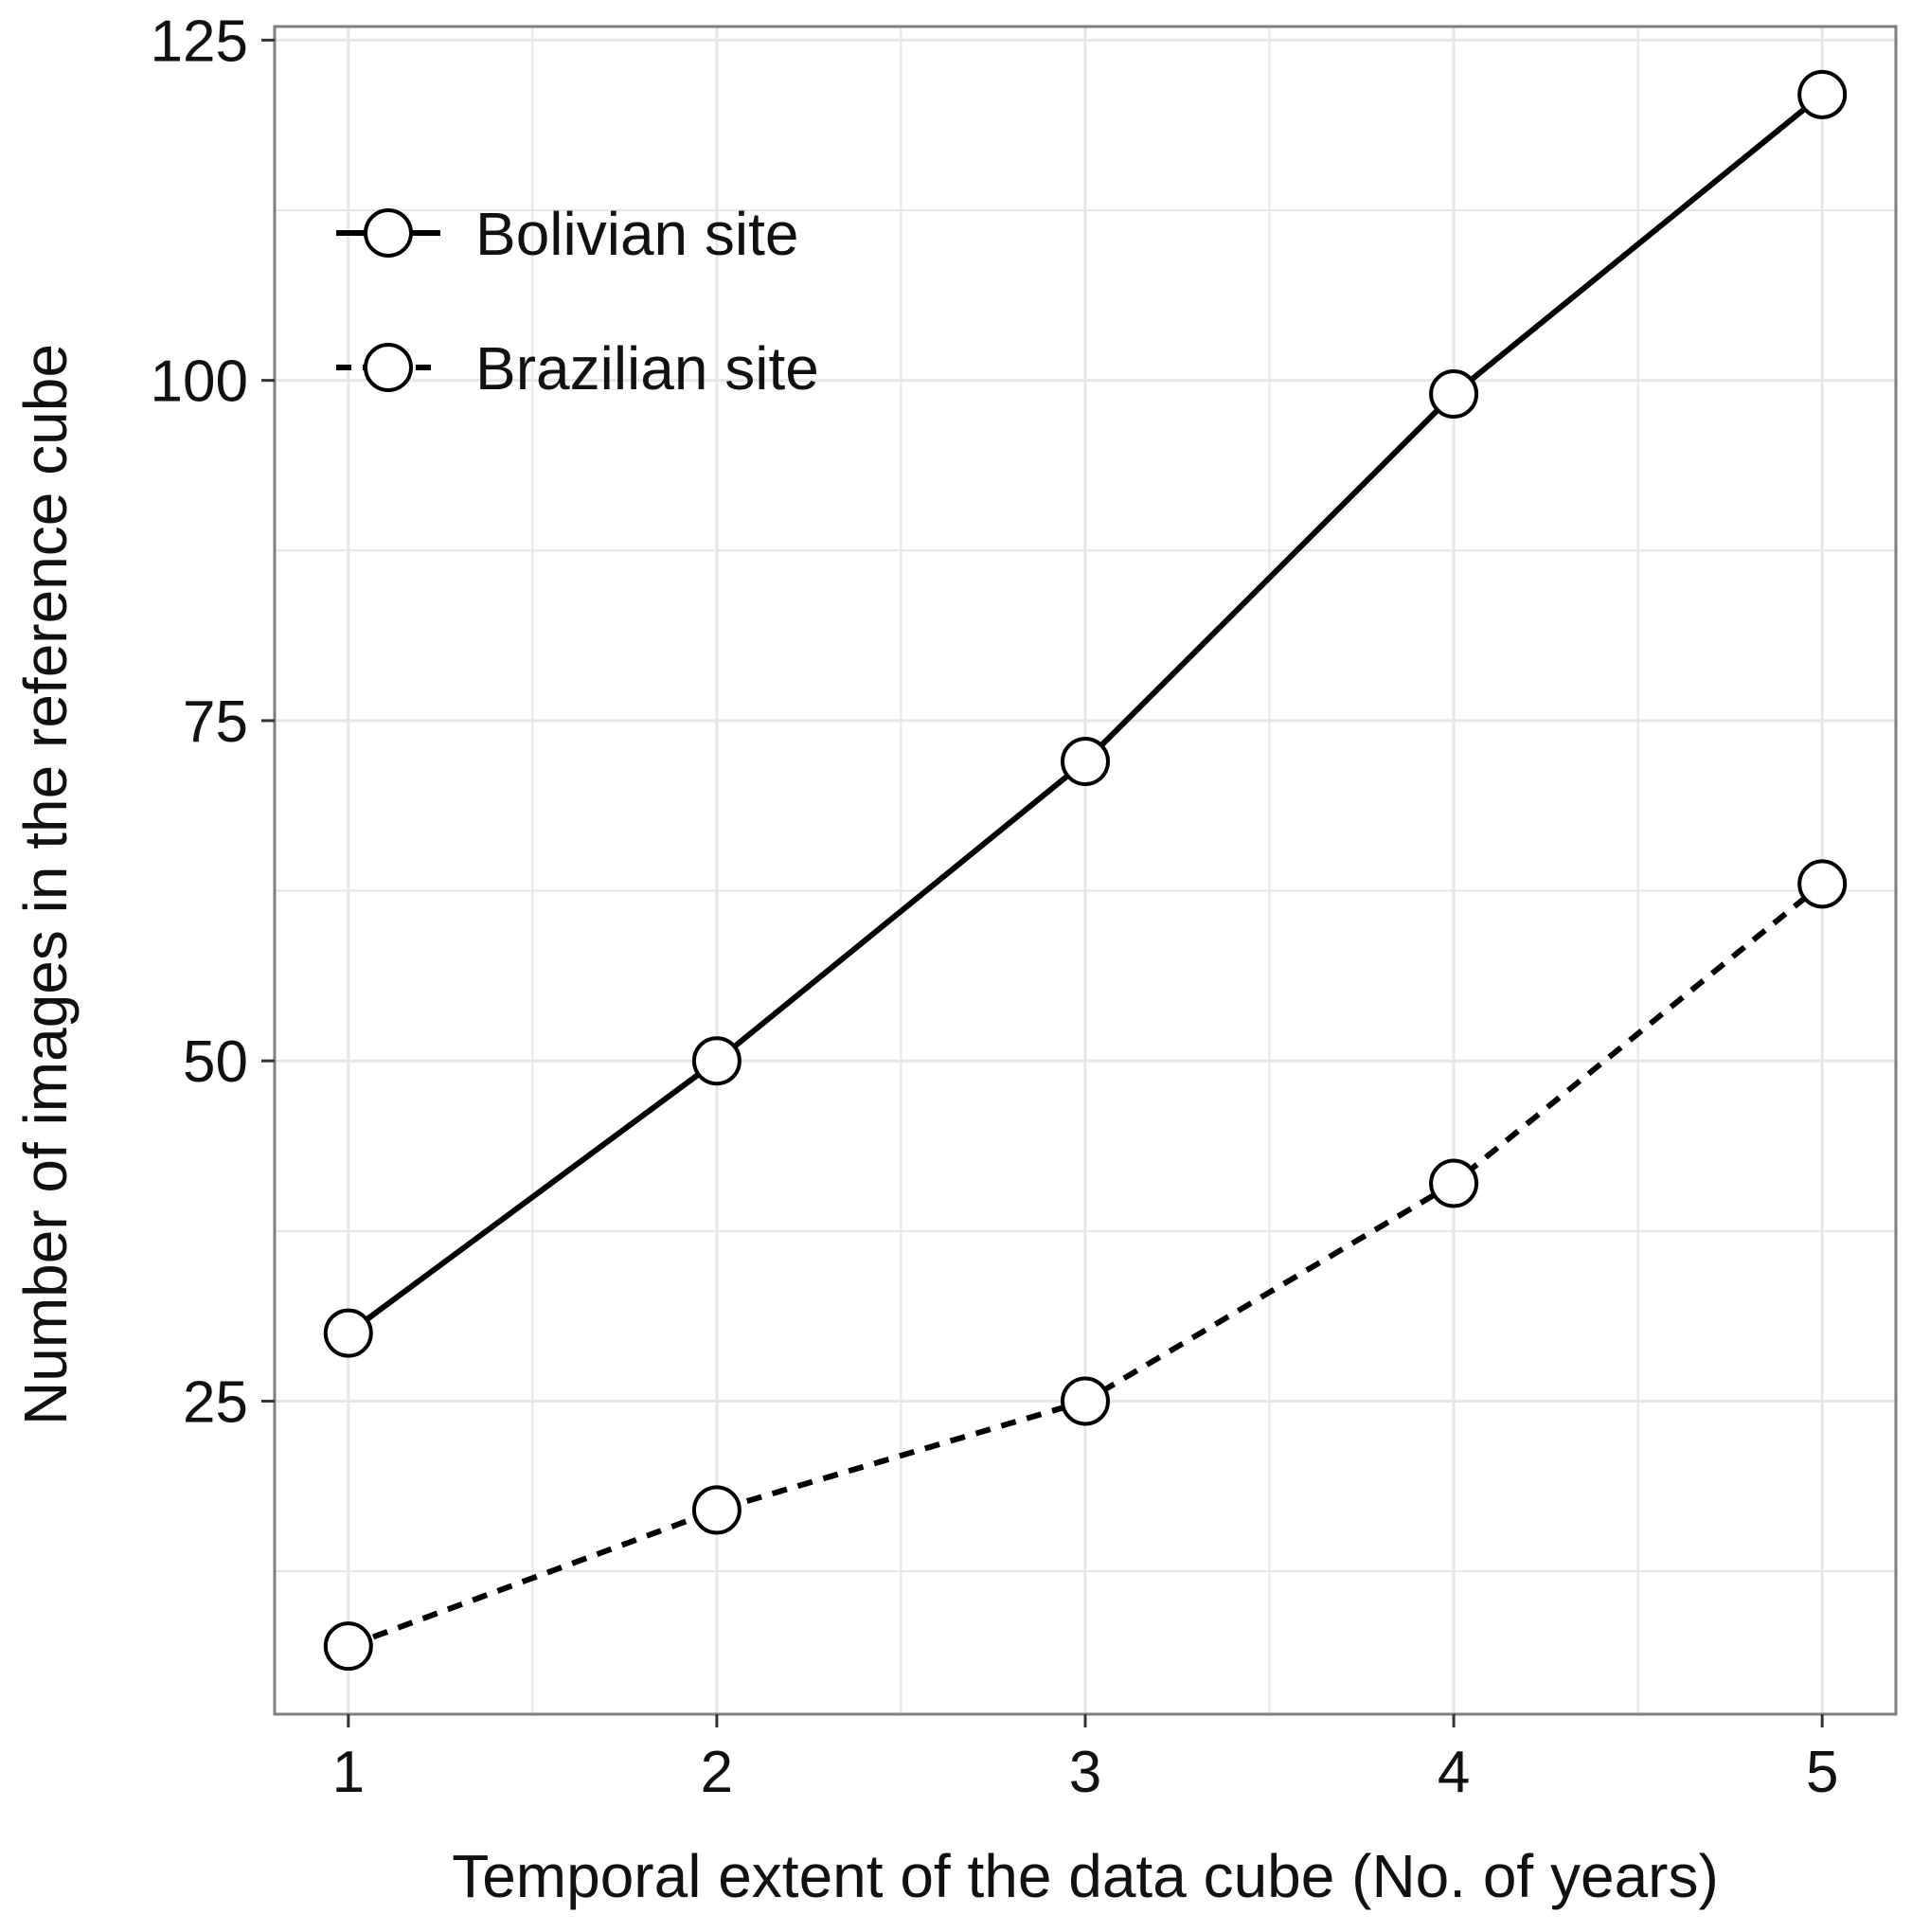  I want to click on y-tick-label: 125, so click(199, 41).